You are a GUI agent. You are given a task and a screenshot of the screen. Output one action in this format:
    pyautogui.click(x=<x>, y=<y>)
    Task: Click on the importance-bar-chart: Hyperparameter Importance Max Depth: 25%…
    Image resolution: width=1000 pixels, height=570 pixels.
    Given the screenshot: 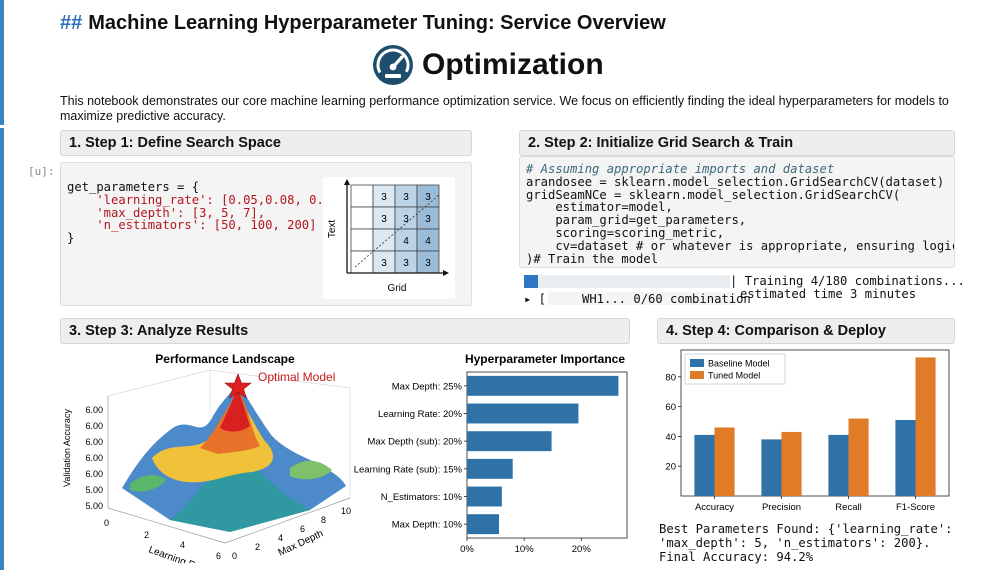 What is the action you would take?
    pyautogui.click(x=491, y=453)
    